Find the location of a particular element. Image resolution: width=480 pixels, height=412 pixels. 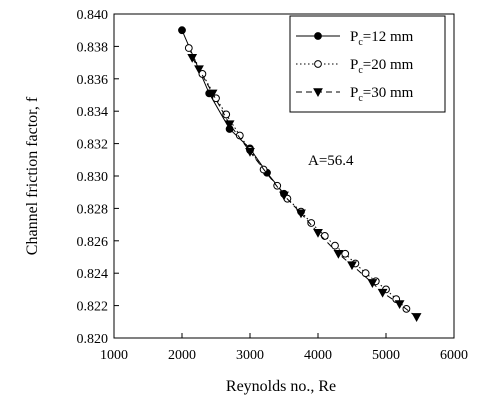

legend-entry-1: Pc=12 mm is located at coordinates (355, 38).